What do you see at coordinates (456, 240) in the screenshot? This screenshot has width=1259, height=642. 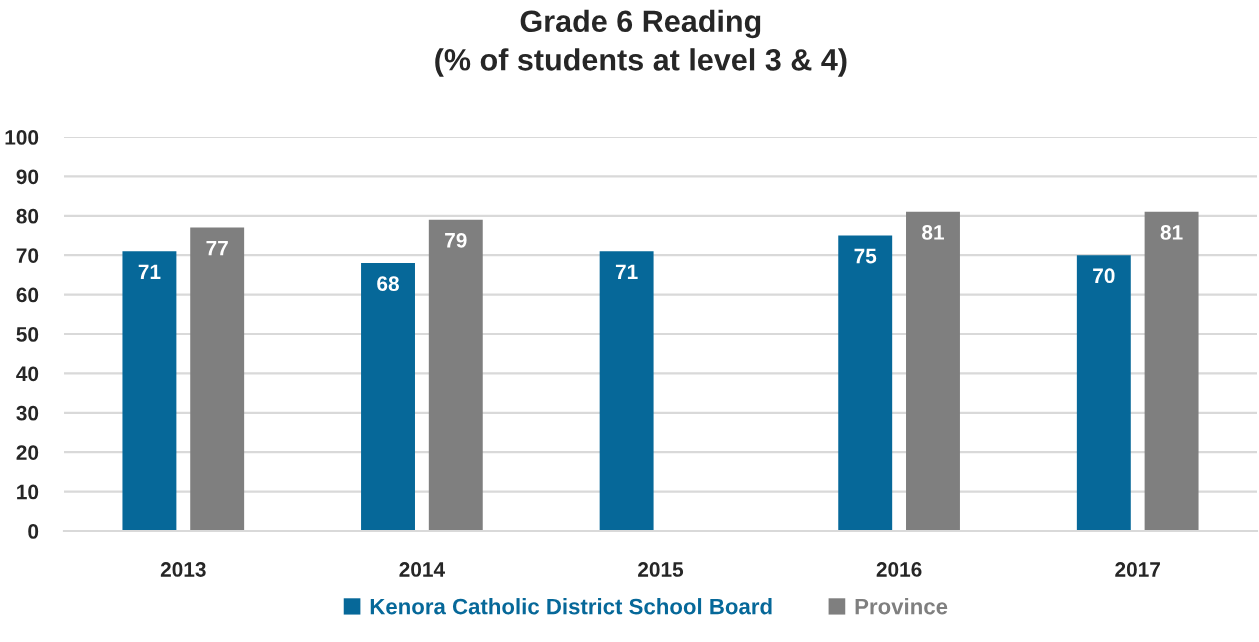 I see `data-label: 79` at bounding box center [456, 240].